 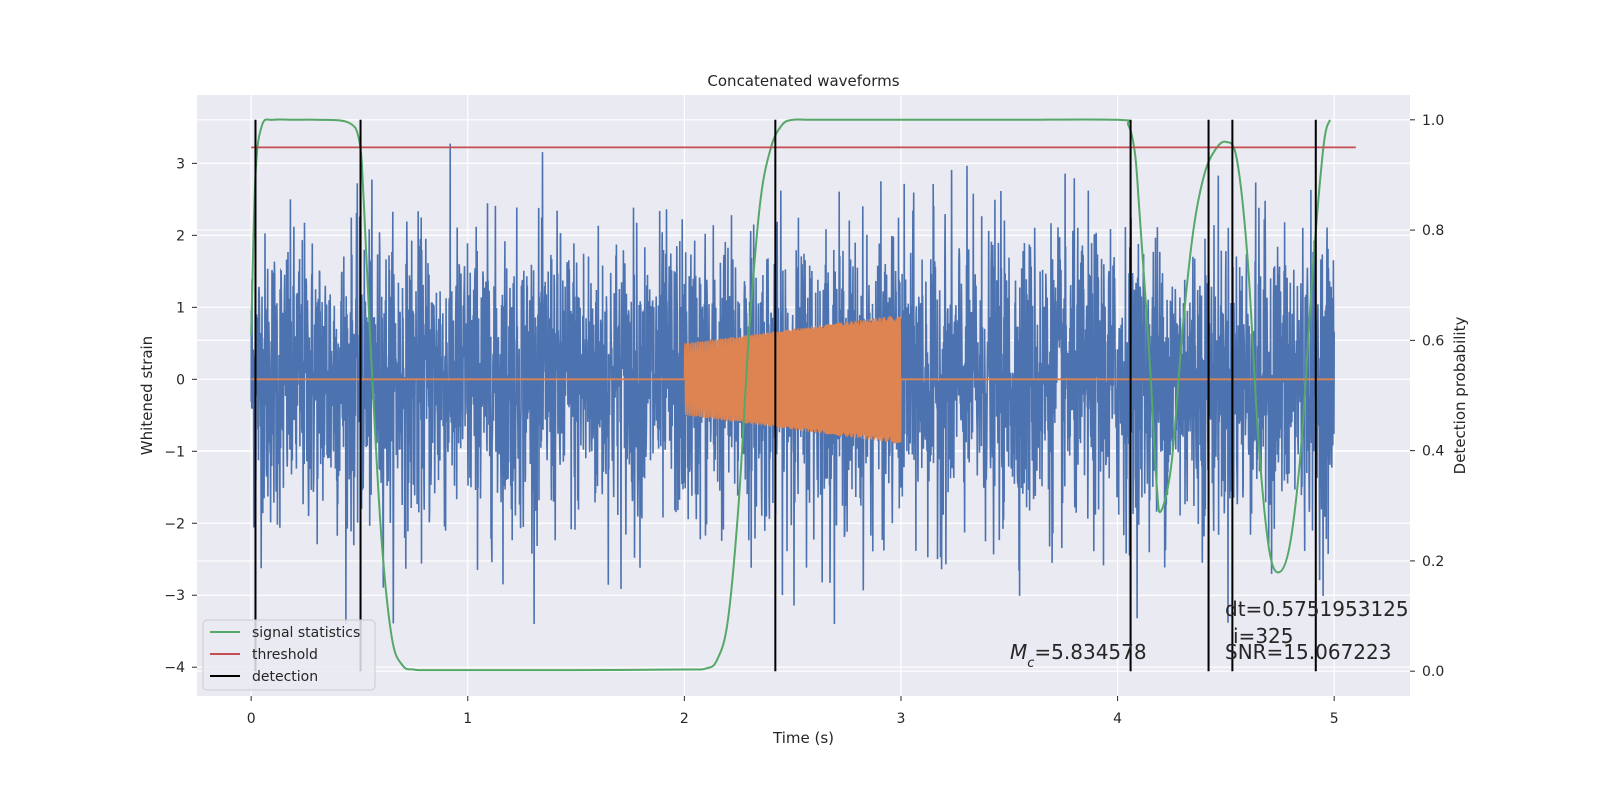 What do you see at coordinates (803, 738) in the screenshot?
I see `x-axis-label: Time (s)` at bounding box center [803, 738].